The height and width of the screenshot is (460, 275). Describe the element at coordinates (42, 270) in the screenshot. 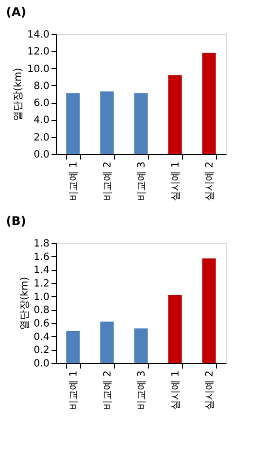

I see `y-tick-label: 1.4` at that location.